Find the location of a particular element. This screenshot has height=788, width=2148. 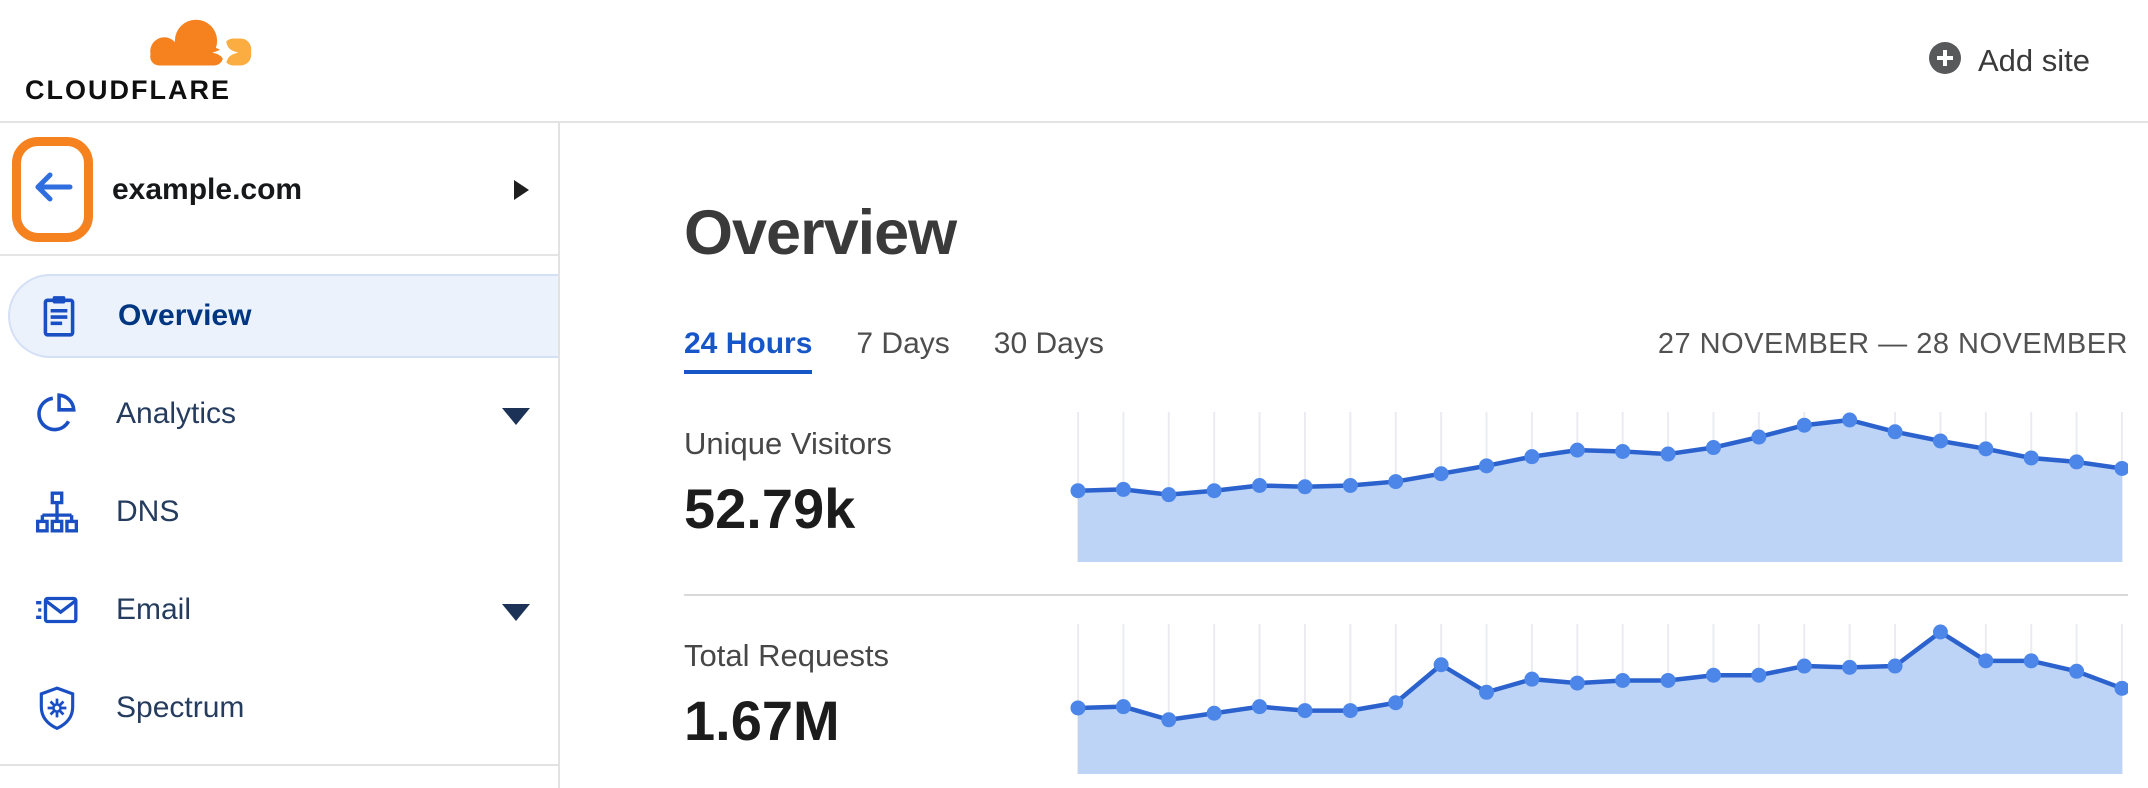

unique-visitors-info: Unique Visitors 52.79k is located at coordinates (876, 475).